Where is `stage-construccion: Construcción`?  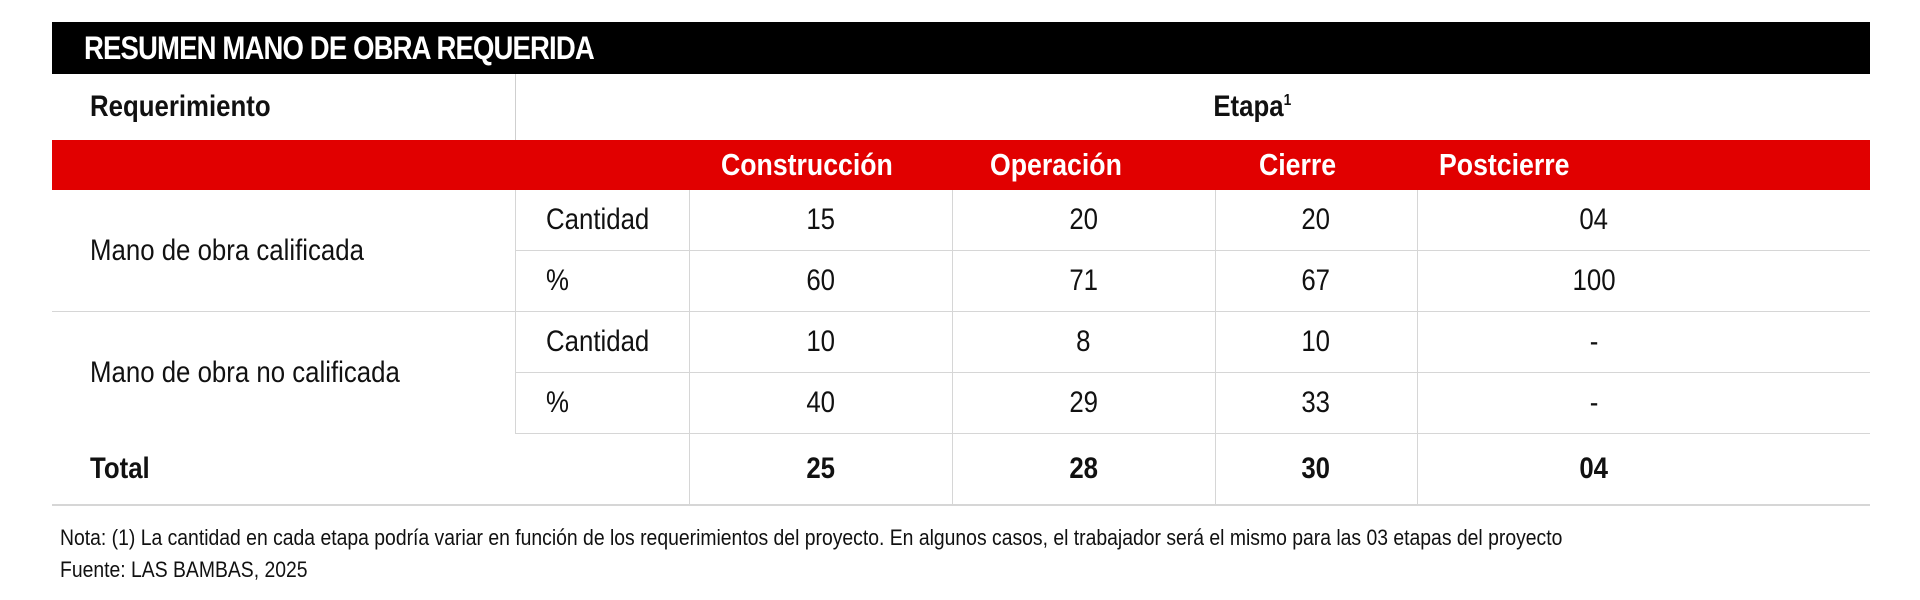
stage-construccion: Construcción is located at coordinates (820, 165).